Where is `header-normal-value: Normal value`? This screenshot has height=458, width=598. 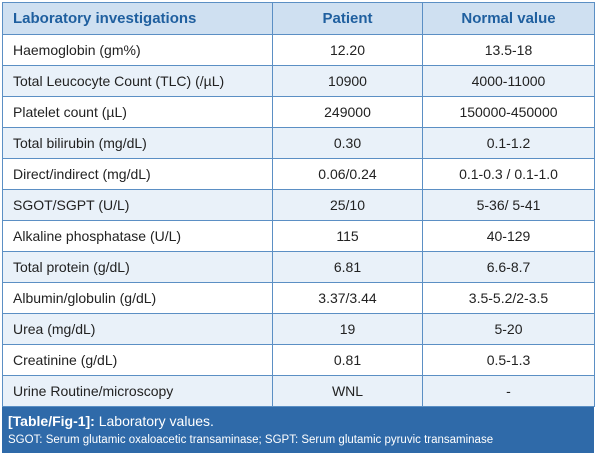 header-normal-value: Normal value is located at coordinates (508, 18).